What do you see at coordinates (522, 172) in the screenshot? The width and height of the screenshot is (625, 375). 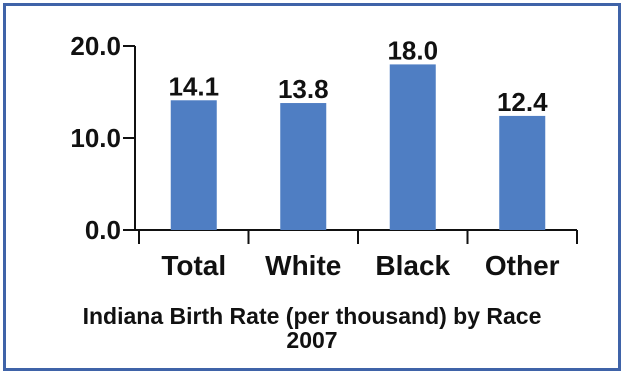 I see `bar-other` at bounding box center [522, 172].